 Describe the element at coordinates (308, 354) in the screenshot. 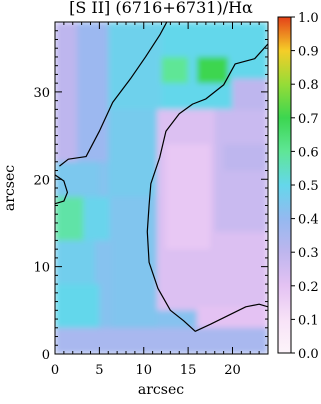

I see `colorbar-tick-label: 0.0` at that location.